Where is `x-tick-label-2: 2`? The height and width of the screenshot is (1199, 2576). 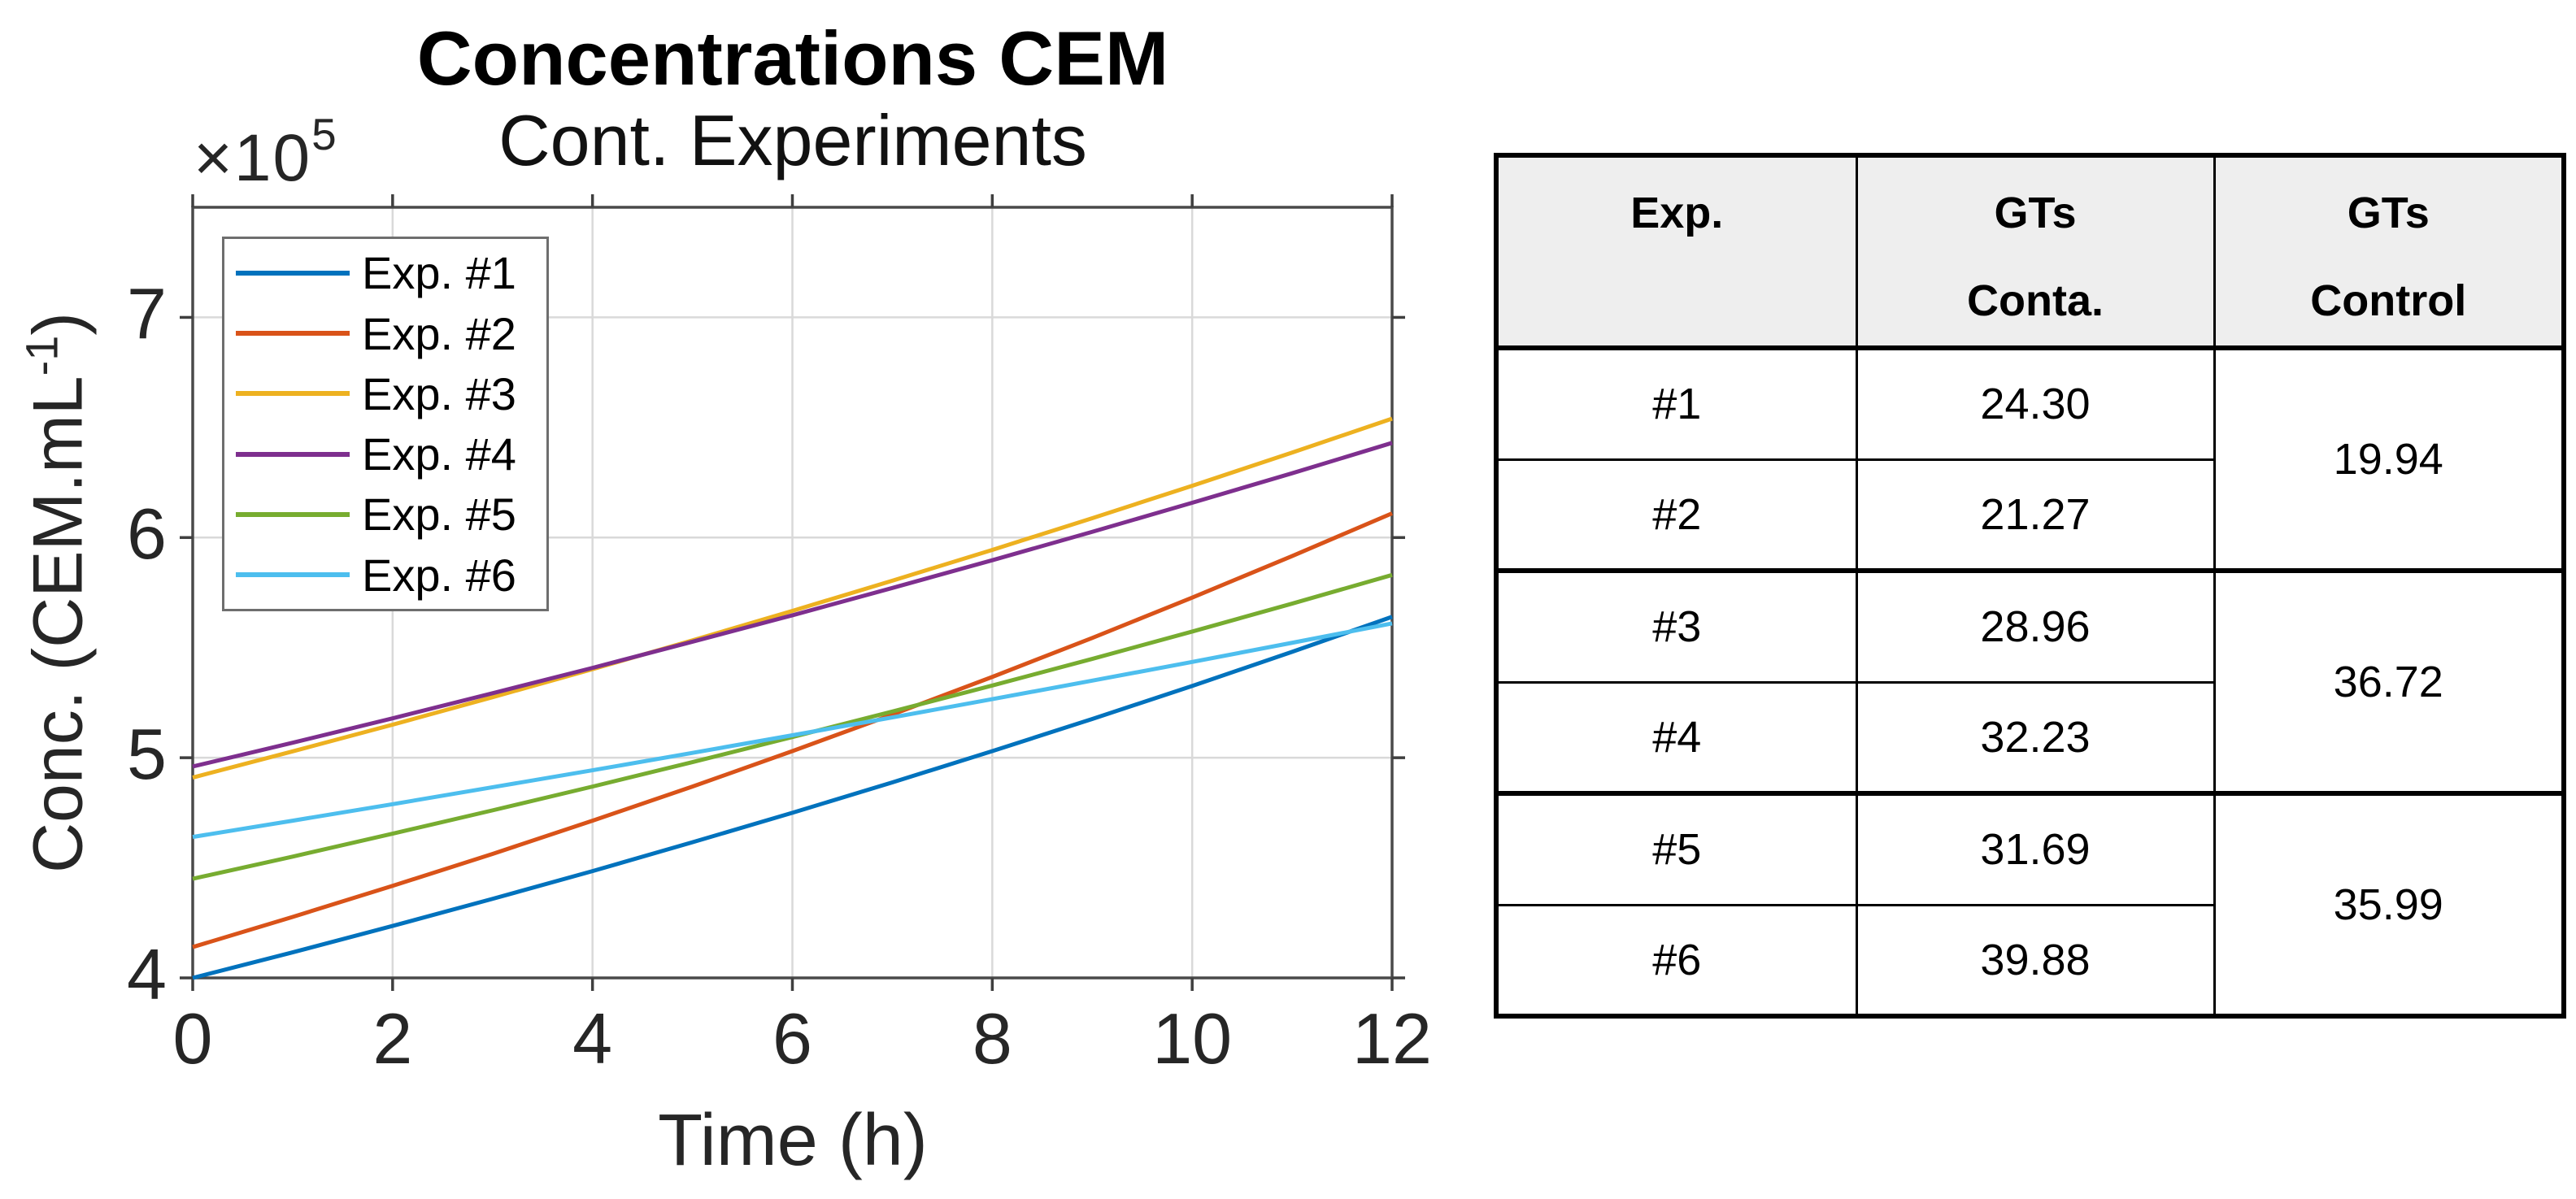 x-tick-label-2: 2 is located at coordinates (393, 1038).